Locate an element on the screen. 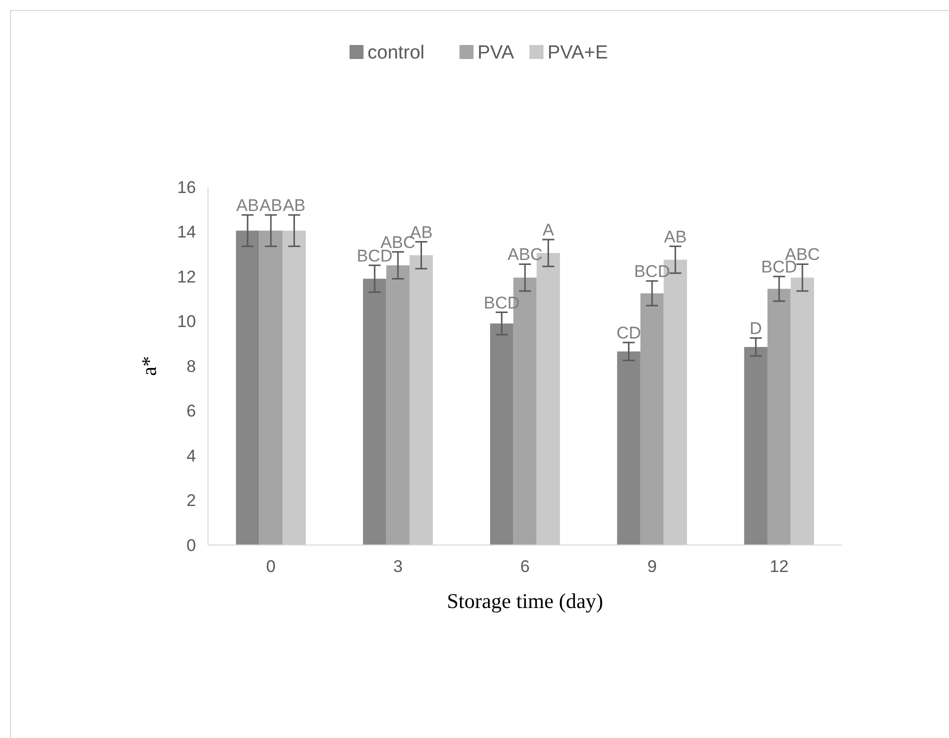 The height and width of the screenshot is (738, 949). x-tick-label: 3 is located at coordinates (398, 566).